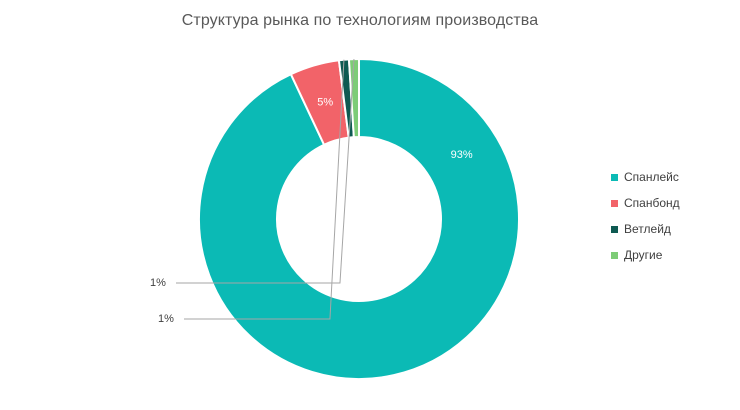  What do you see at coordinates (158, 283) in the screenshot?
I see `data-label-other: 1%` at bounding box center [158, 283].